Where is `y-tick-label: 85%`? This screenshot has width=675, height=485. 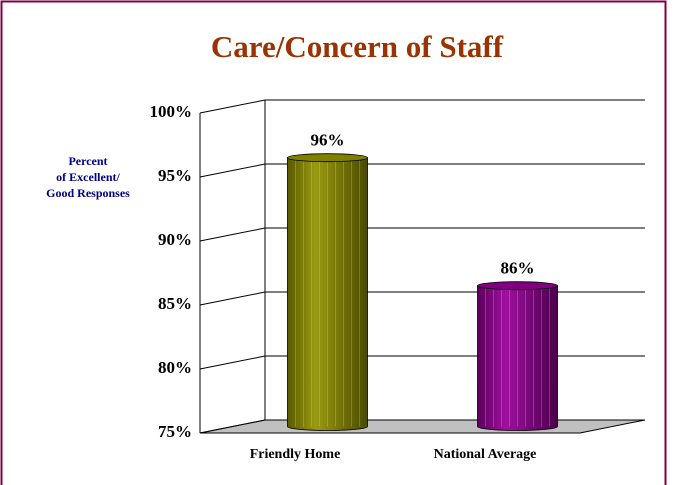
y-tick-label: 85% is located at coordinates (175, 303).